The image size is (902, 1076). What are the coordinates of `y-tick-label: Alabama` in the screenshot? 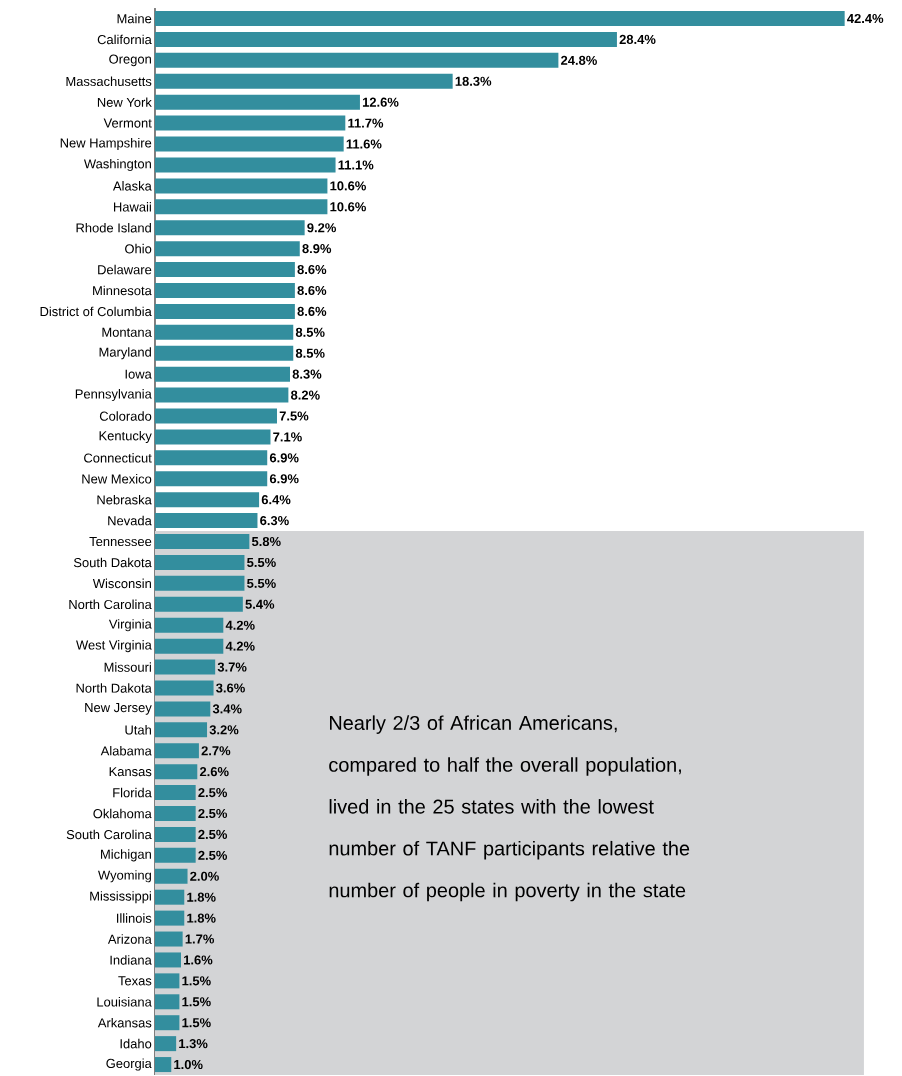 It's located at (126, 750).